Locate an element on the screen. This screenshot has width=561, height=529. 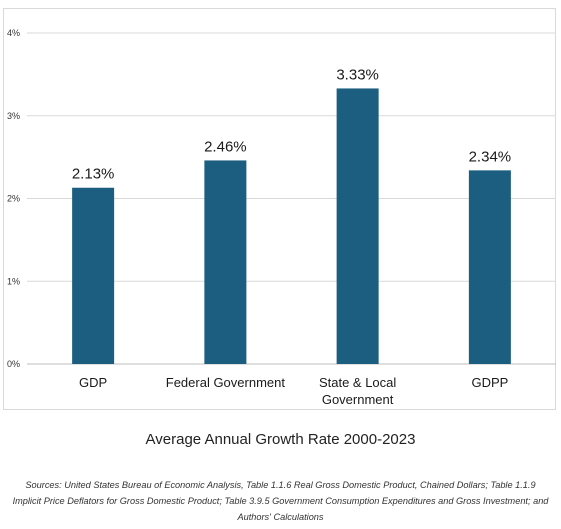
chart-title: Average Annual Growth Rate 2000-2023 is located at coordinates (280, 439).